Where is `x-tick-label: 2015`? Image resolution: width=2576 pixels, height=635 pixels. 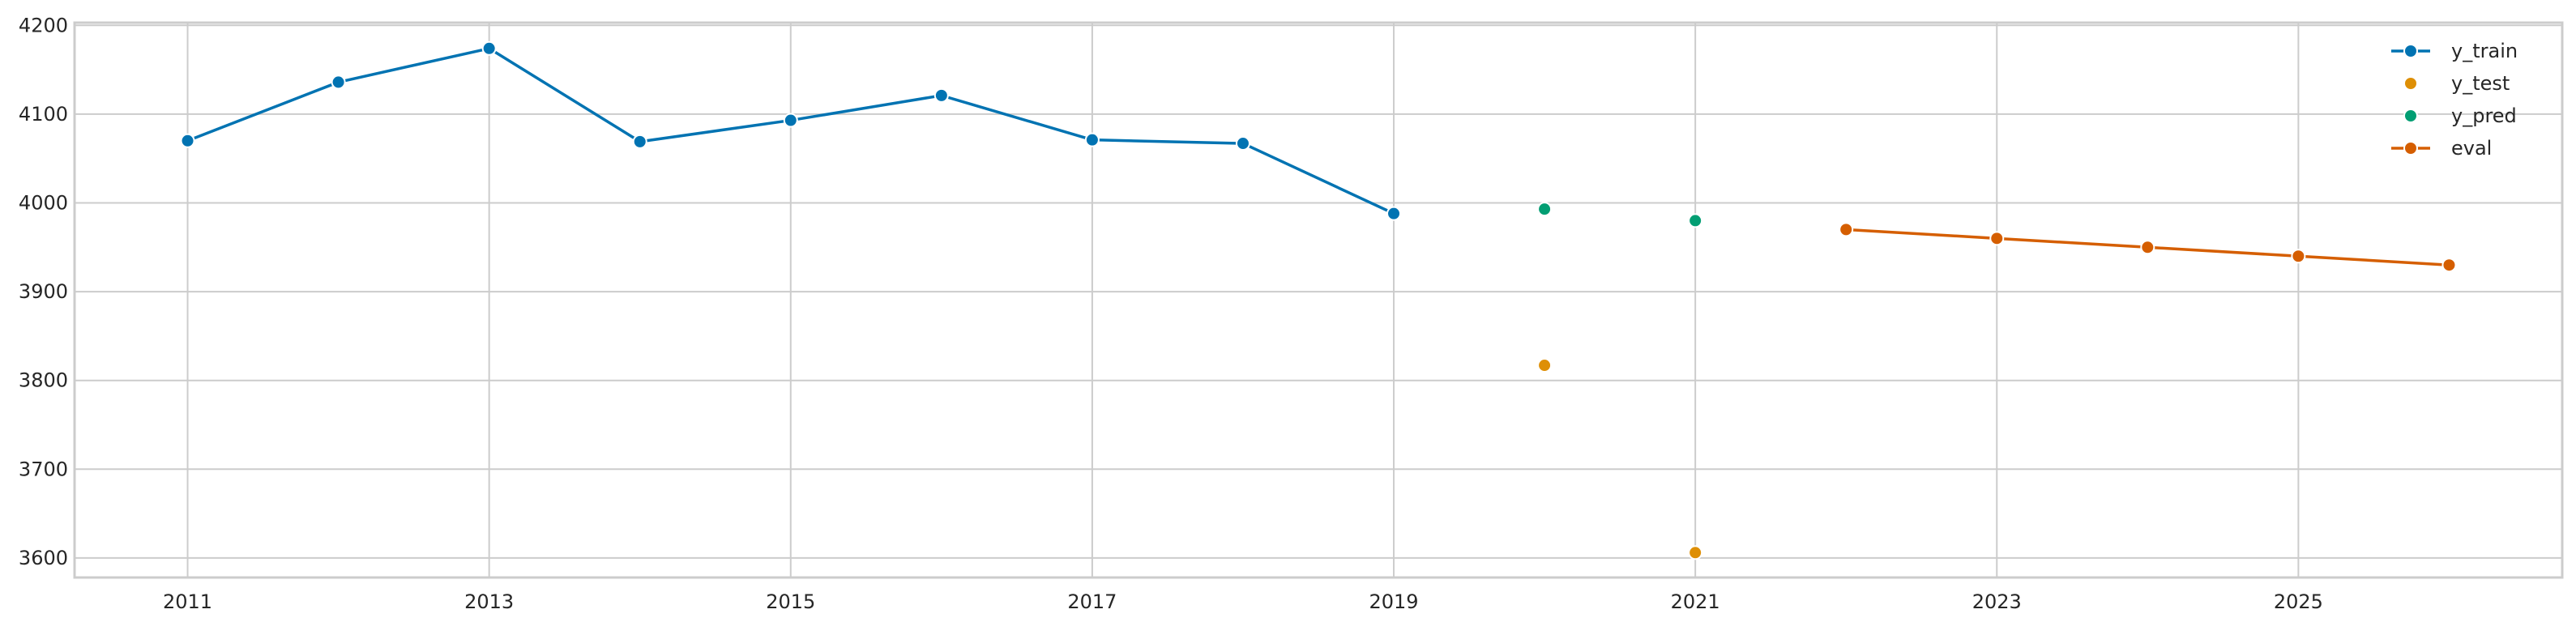 x-tick-label: 2015 is located at coordinates (790, 601).